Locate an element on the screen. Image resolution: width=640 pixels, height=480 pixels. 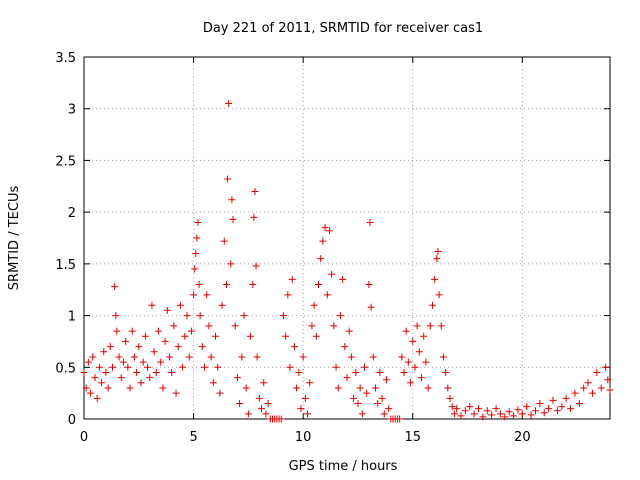
y-tick-label: 0 is located at coordinates (72, 420).